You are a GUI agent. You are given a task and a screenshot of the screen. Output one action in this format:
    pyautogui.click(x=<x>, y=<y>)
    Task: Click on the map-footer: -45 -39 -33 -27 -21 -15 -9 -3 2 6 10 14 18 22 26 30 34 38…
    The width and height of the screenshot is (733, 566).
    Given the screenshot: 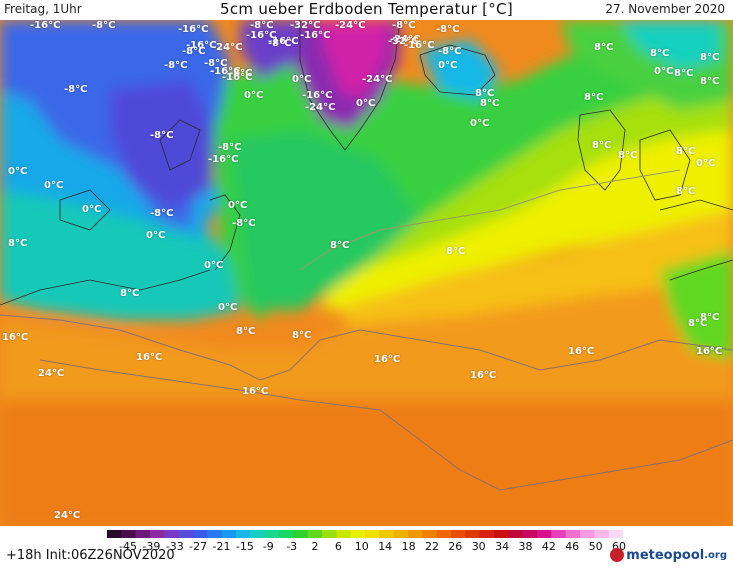 What is the action you would take?
    pyautogui.click(x=366, y=546)
    